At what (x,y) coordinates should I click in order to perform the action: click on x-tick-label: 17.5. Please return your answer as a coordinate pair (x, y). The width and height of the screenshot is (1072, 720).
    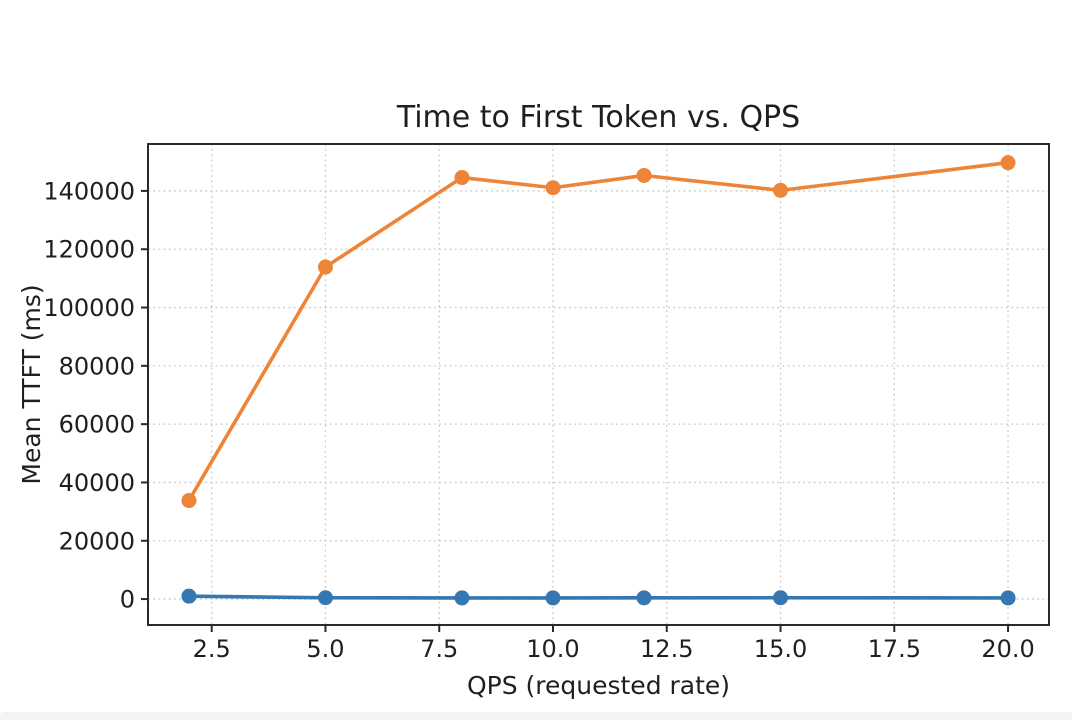
    Looking at the image, I should click on (894, 649).